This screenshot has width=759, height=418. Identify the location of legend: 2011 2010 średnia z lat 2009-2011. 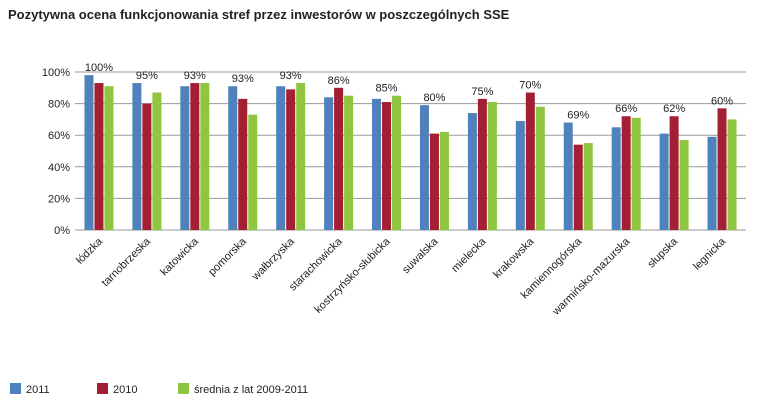
(159, 389).